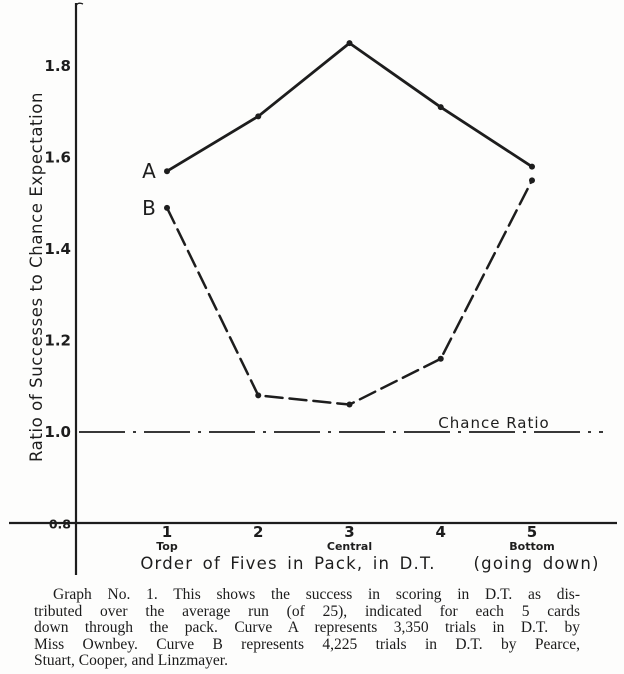  What do you see at coordinates (131, 661) in the screenshot?
I see `caption-line: Stuart, Cooper, and Linzmayer.` at bounding box center [131, 661].